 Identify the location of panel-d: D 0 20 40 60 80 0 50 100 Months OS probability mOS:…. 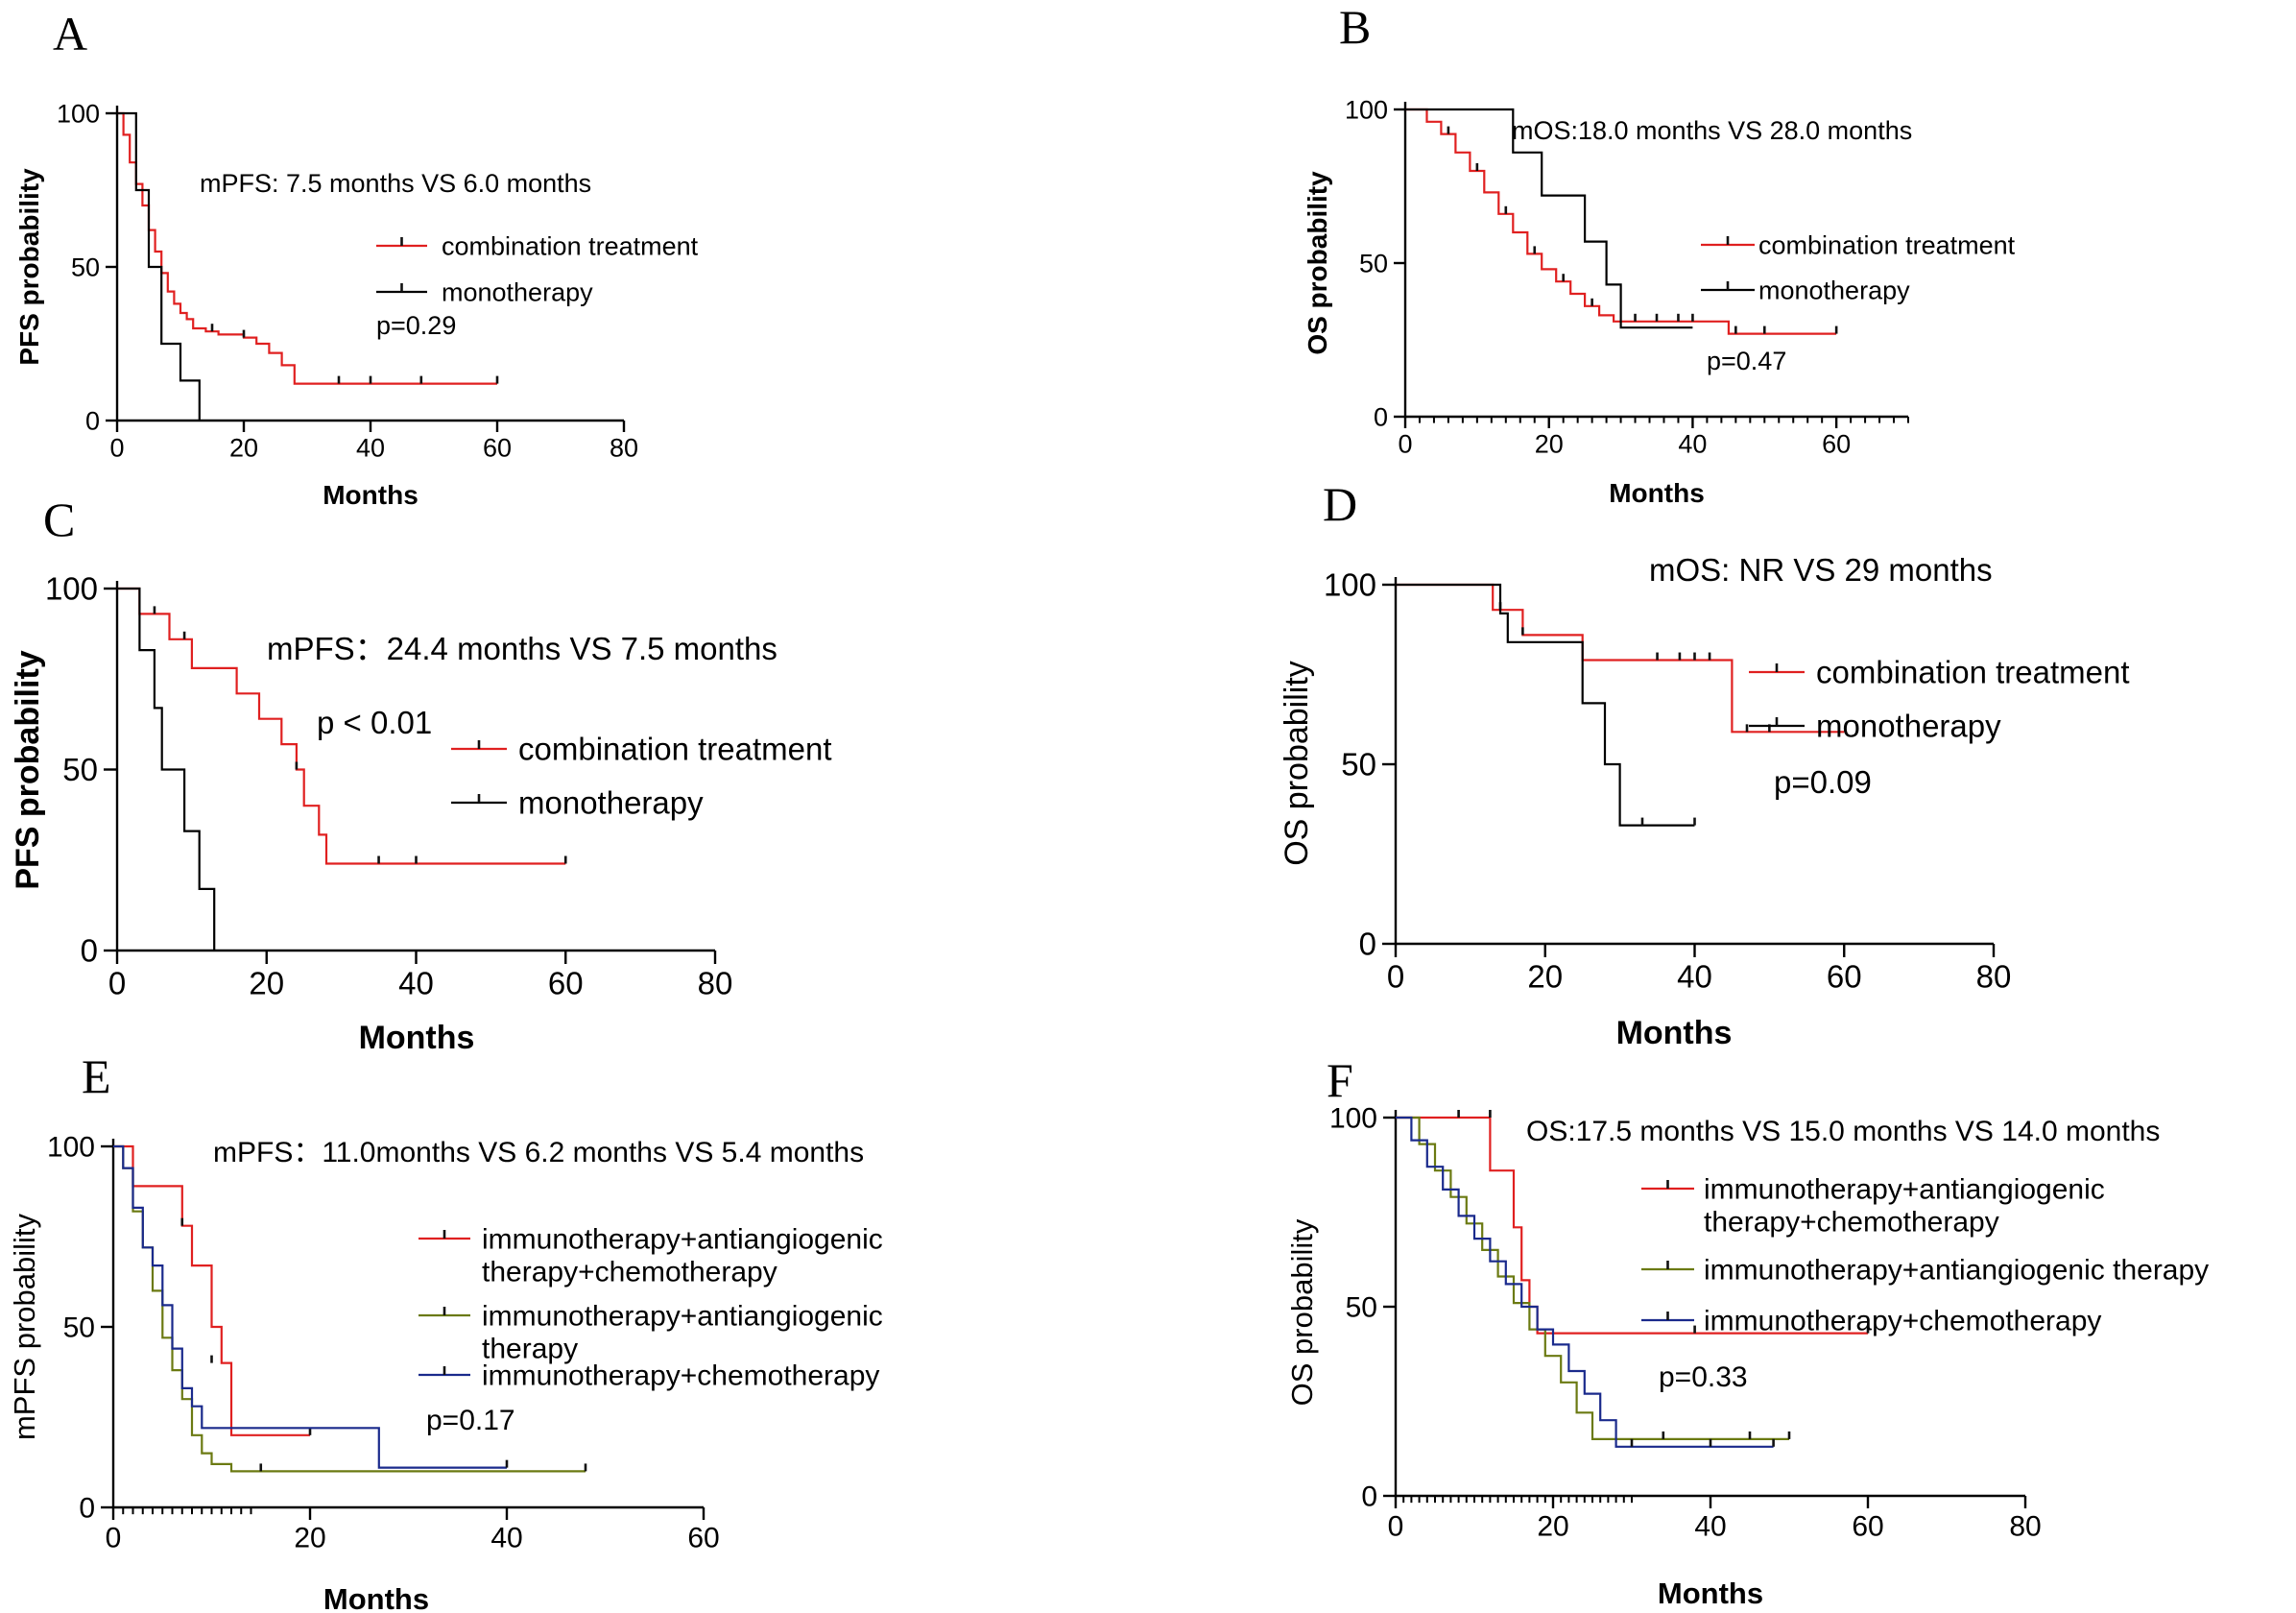
(1705, 764).